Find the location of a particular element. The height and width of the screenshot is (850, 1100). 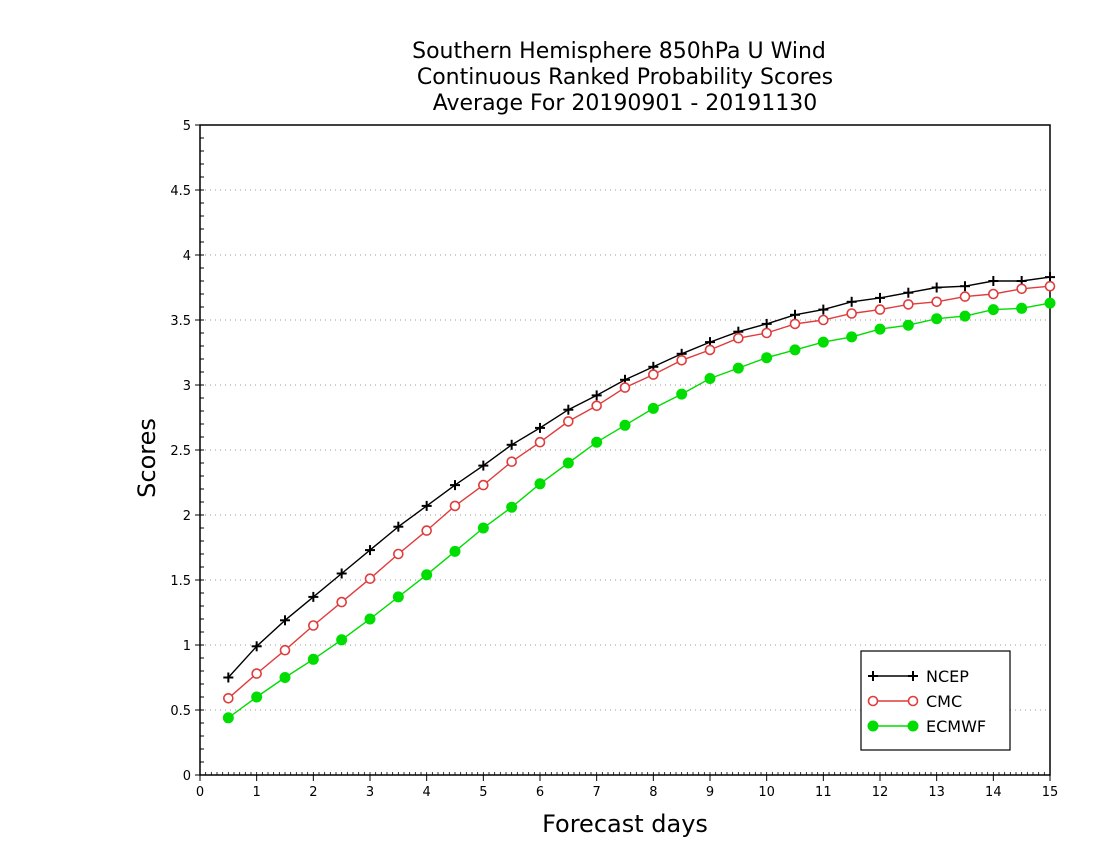

legend: NCEP CMC ECMWF is located at coordinates (935, 700).